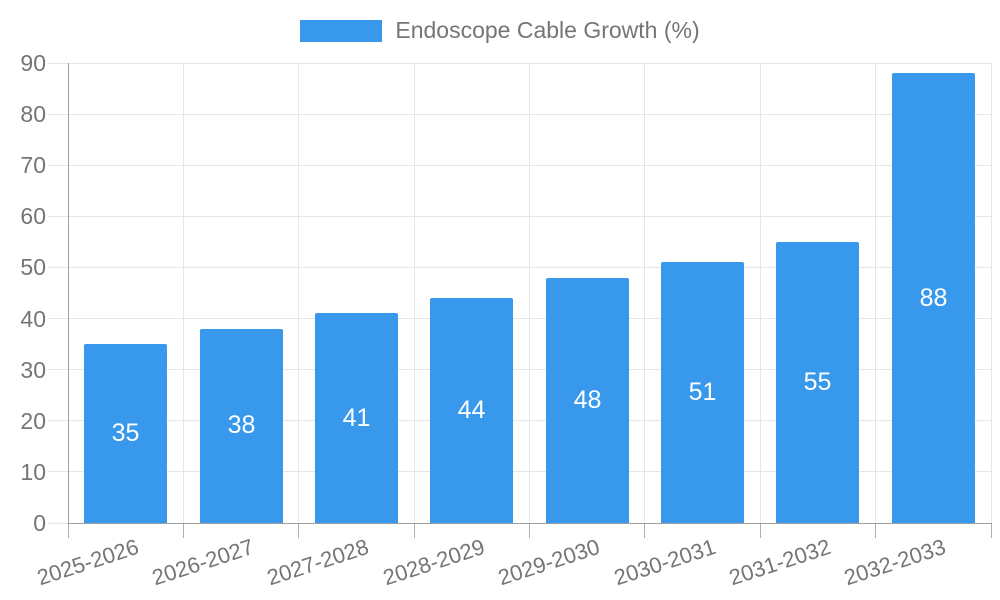 This screenshot has height=600, width=1000. I want to click on bar-2029-2030: 48, so click(587, 400).